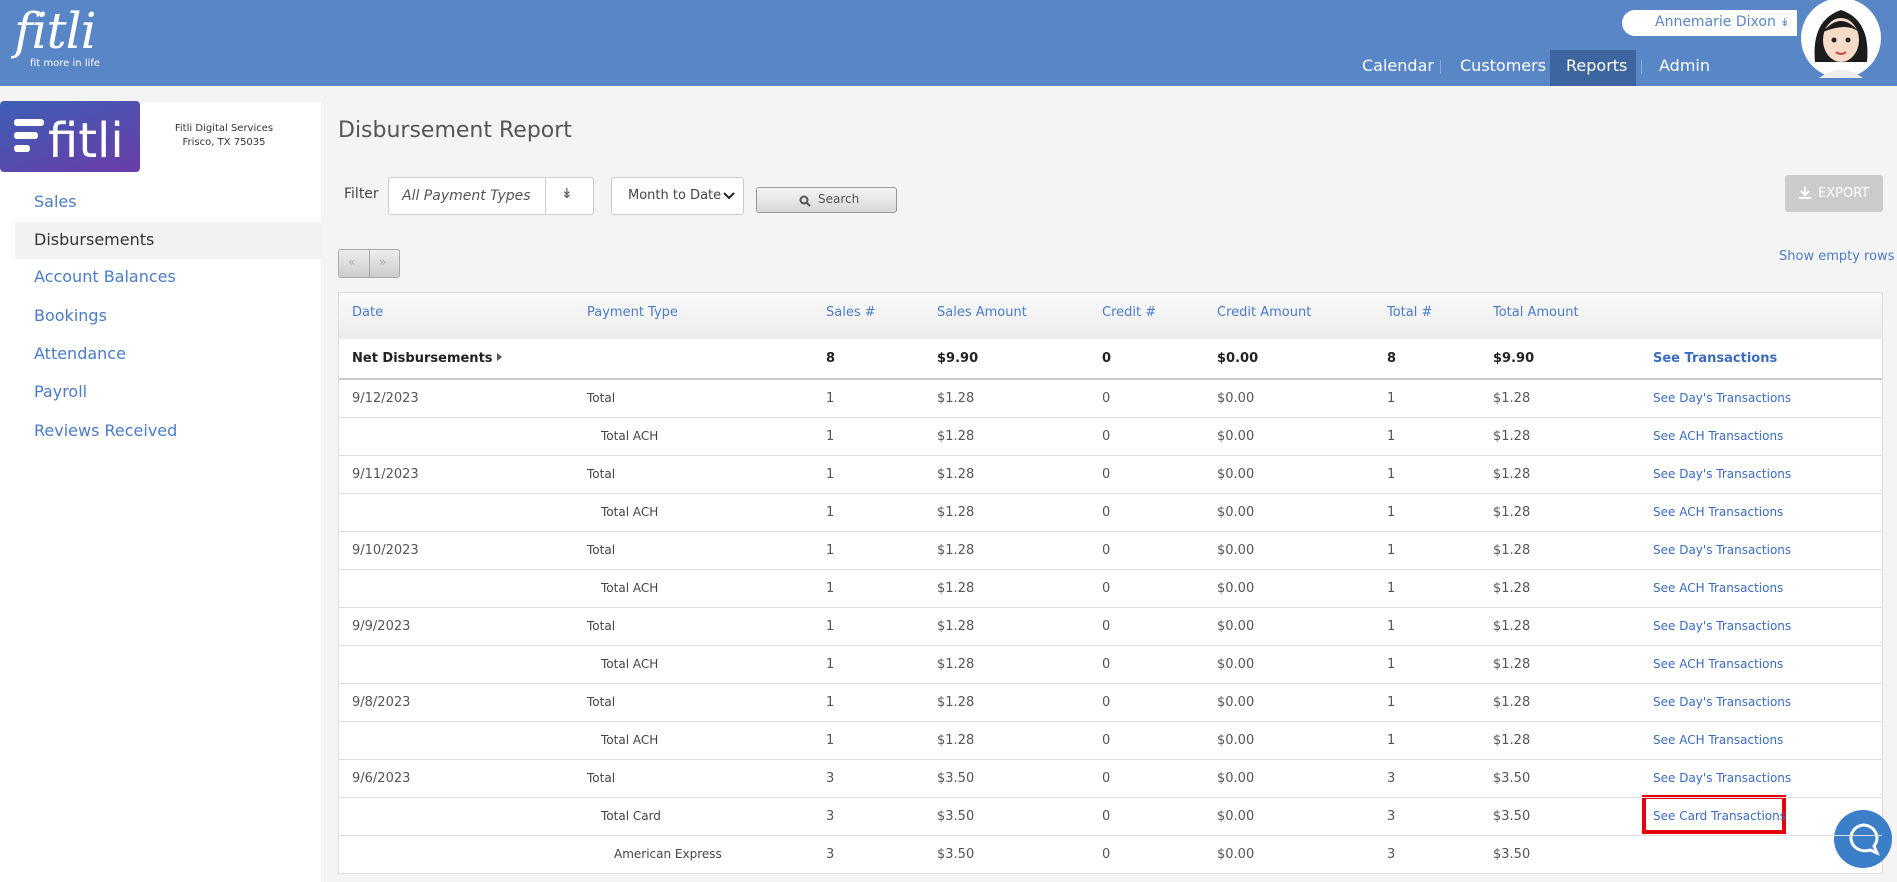  I want to click on user-name: Annemarie Dixon ↡, so click(1722, 22).